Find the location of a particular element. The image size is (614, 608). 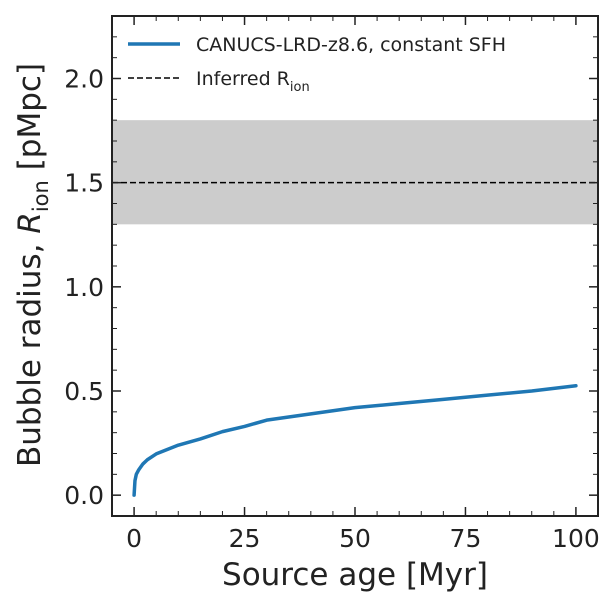

x-tick-label: 75 is located at coordinates (466, 538).